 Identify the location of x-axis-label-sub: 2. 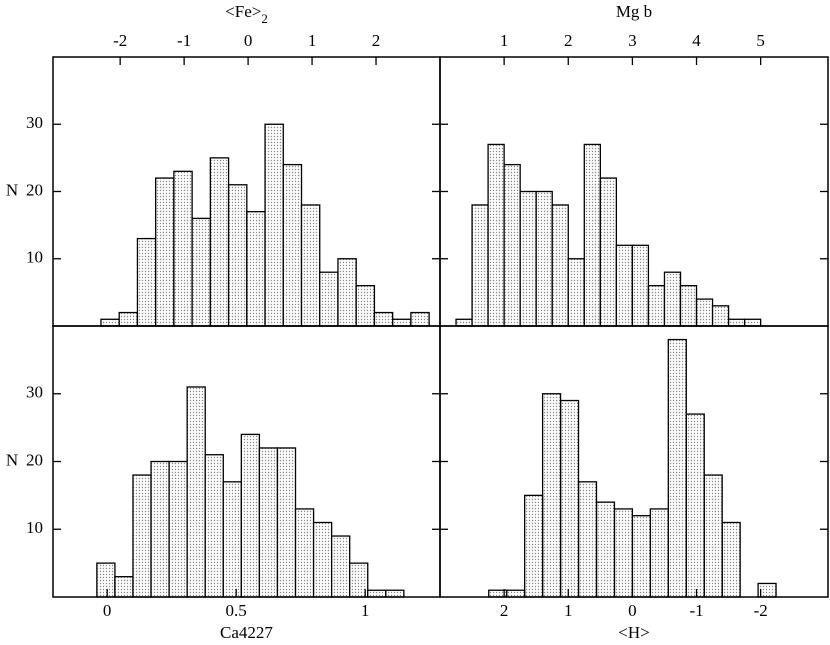
(264, 18).